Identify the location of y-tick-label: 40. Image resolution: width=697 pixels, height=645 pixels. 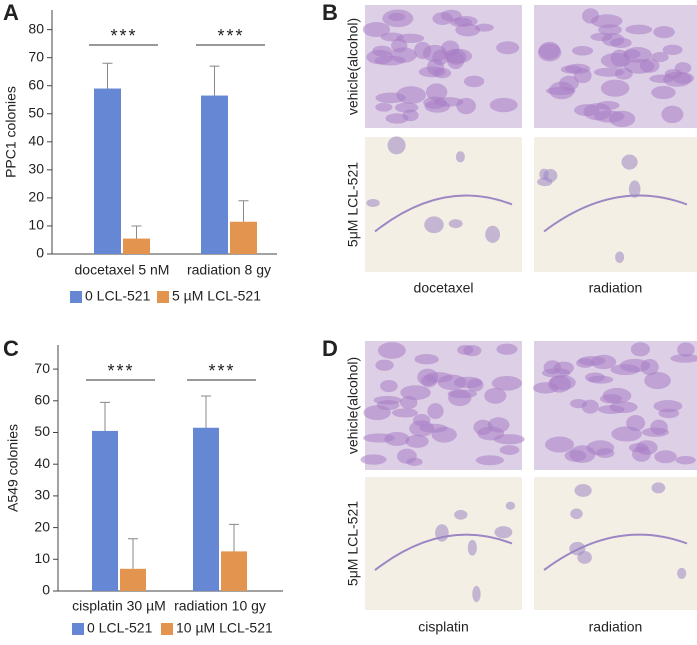
(42, 463).